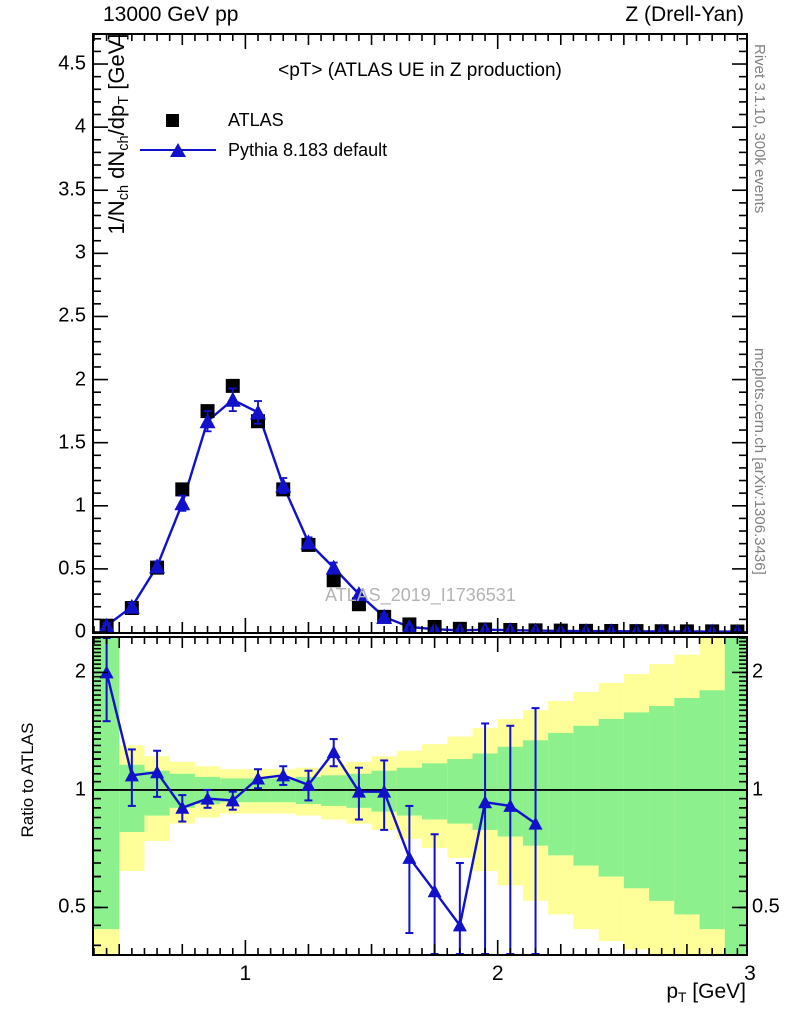 This screenshot has height=1024, width=786. I want to click on main-y-tick-labels: 0 0.5 1 1.5 2 2.5 3 3.5 4 4.5, so click(43, 512).